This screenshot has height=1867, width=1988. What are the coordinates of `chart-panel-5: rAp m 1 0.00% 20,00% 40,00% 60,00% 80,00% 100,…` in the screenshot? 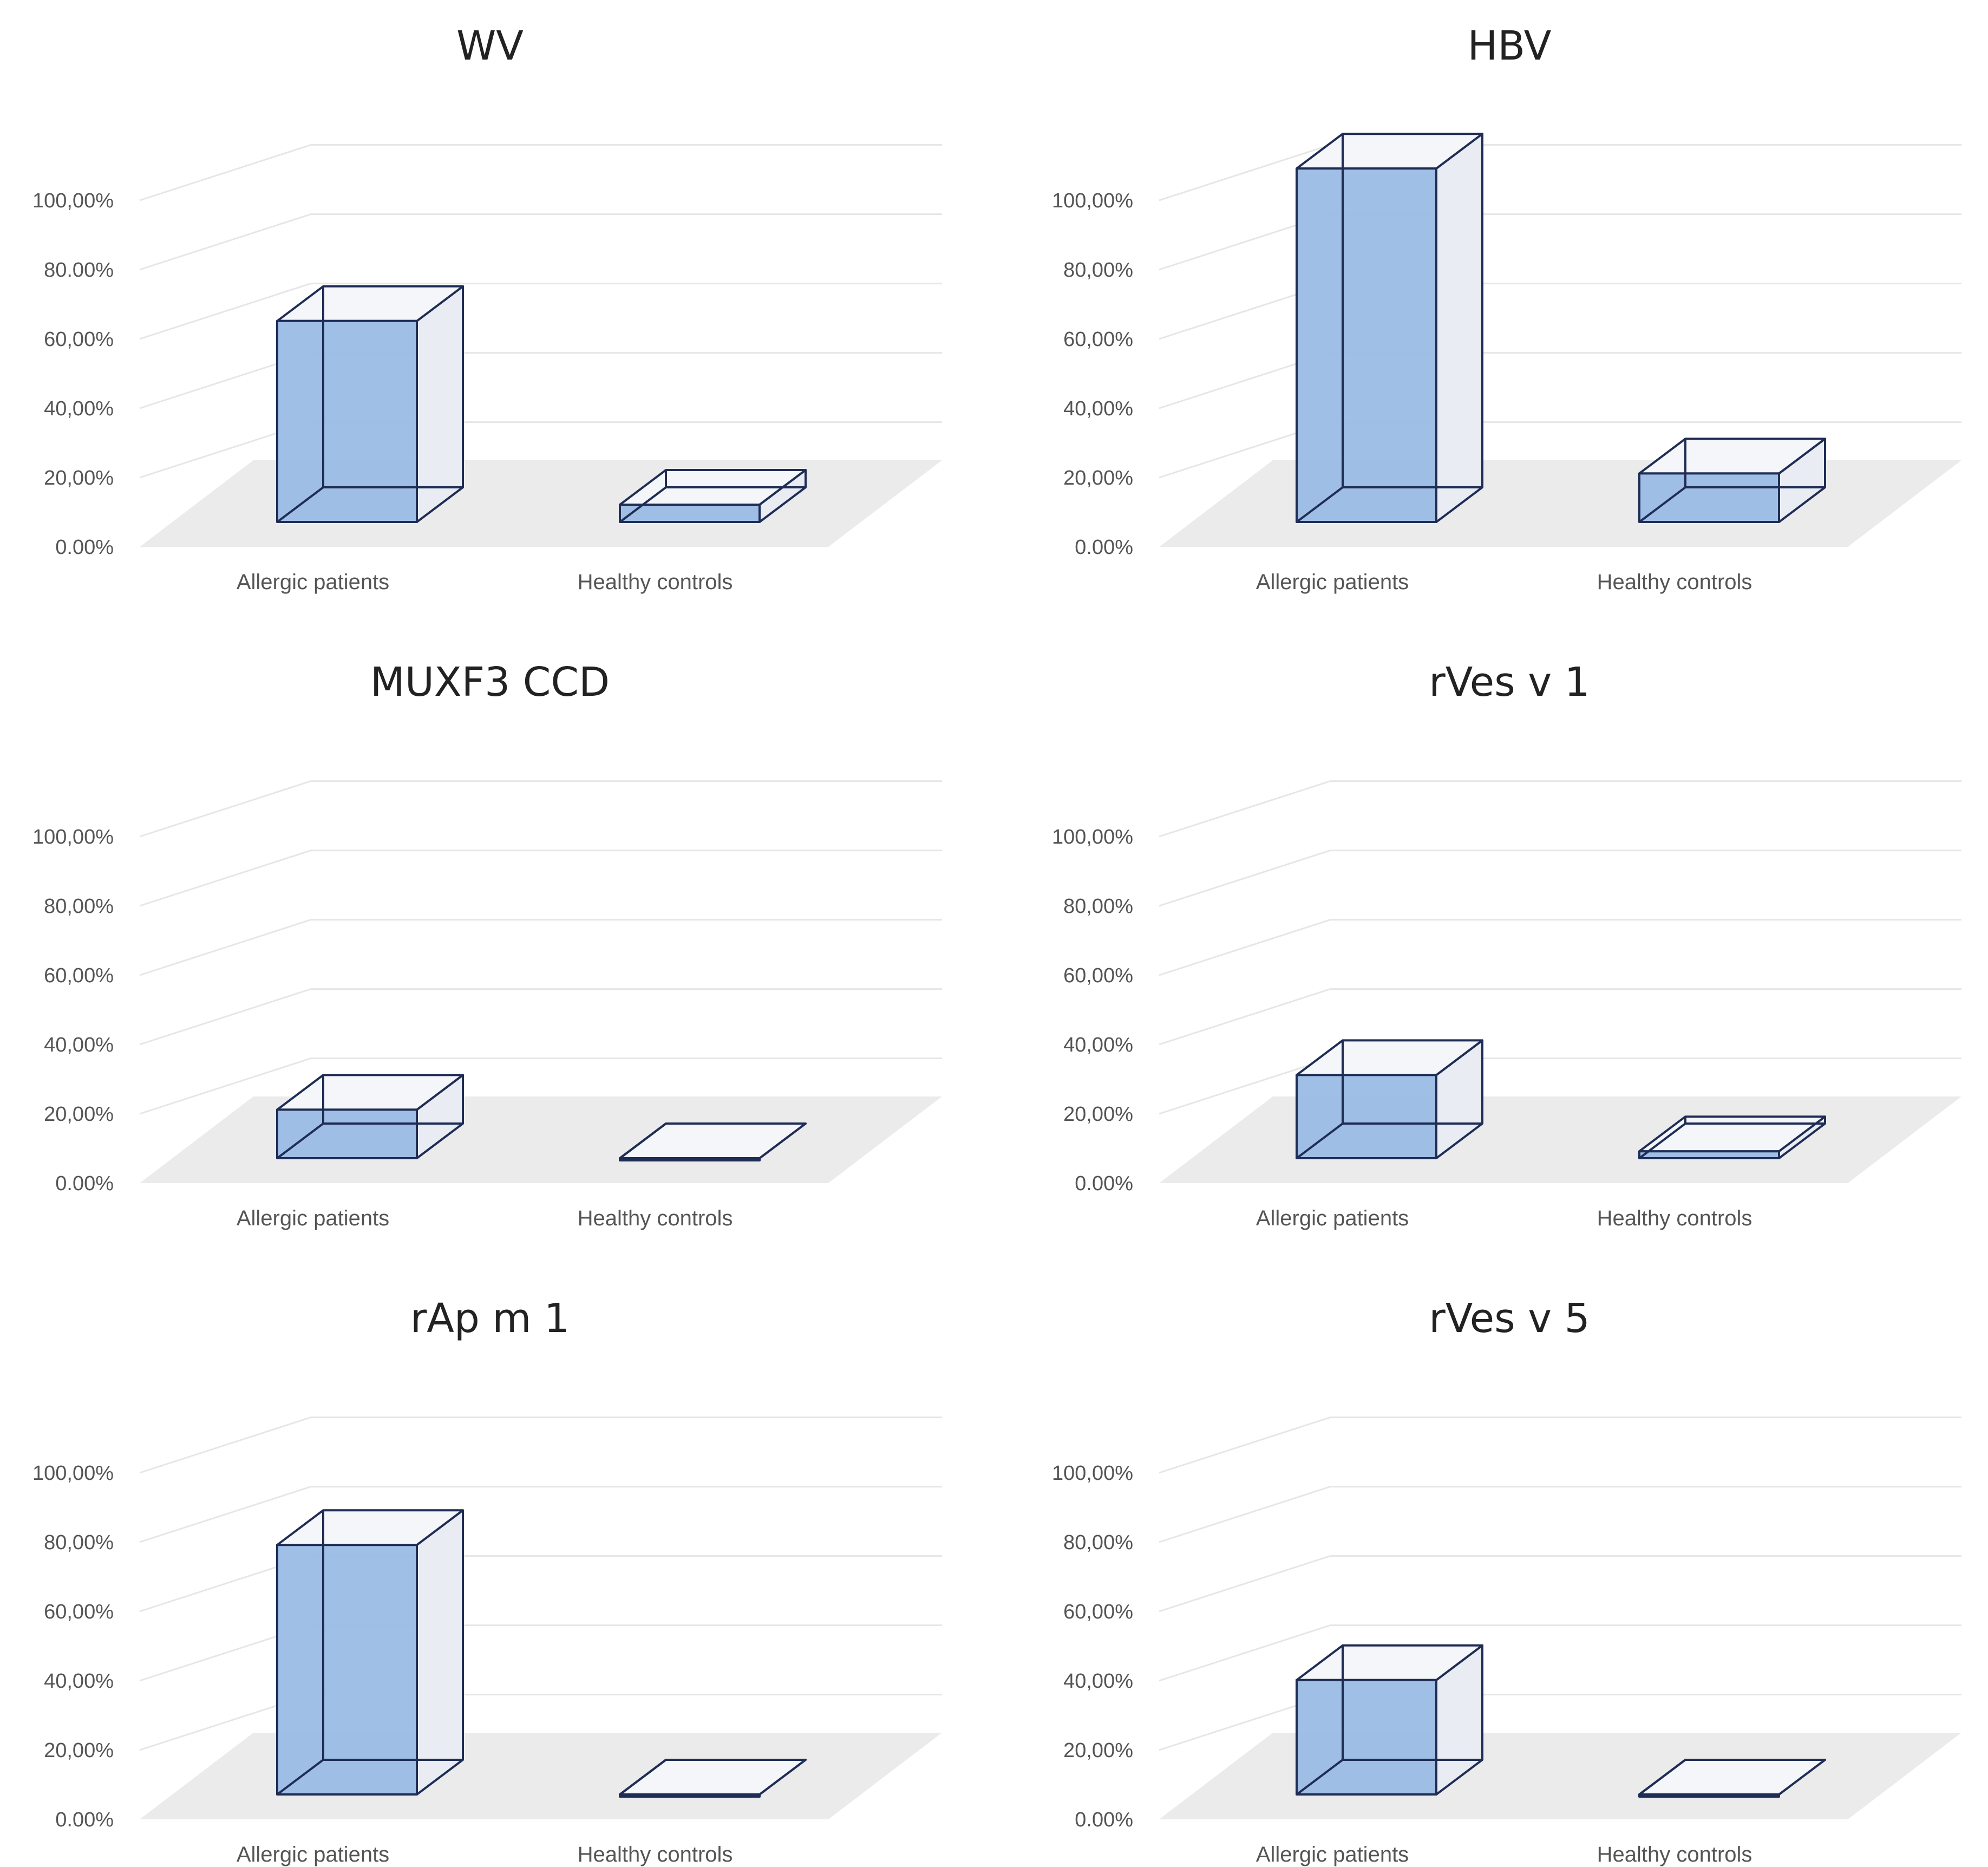 It's located at (487, 1580).